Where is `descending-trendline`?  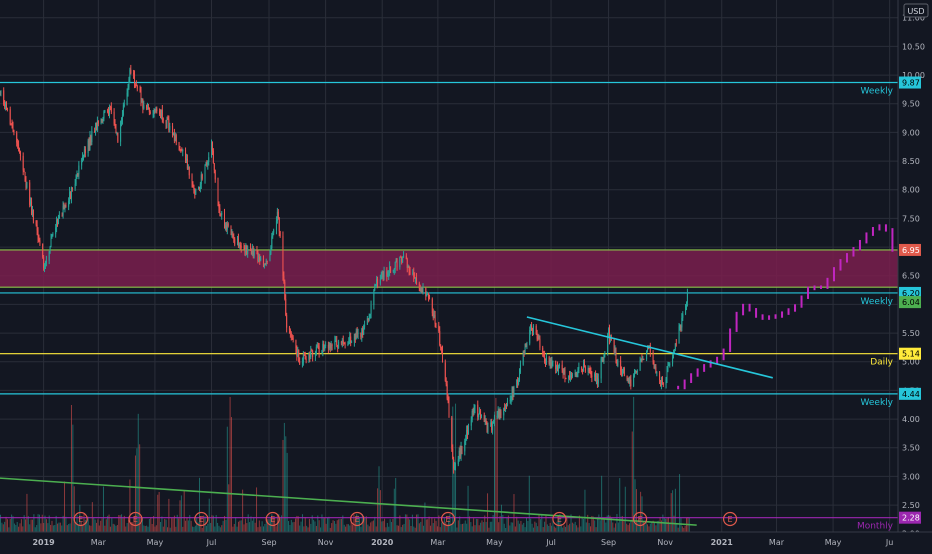
descending-trendline is located at coordinates (649, 347).